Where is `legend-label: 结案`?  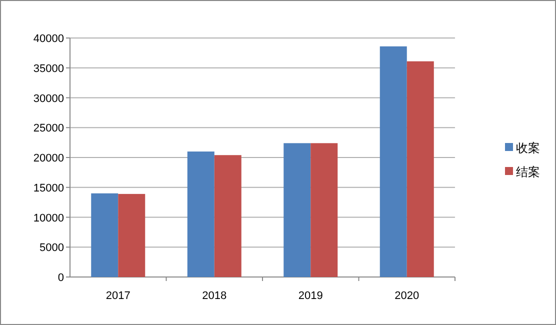
legend-label: 结案 is located at coordinates (528, 172).